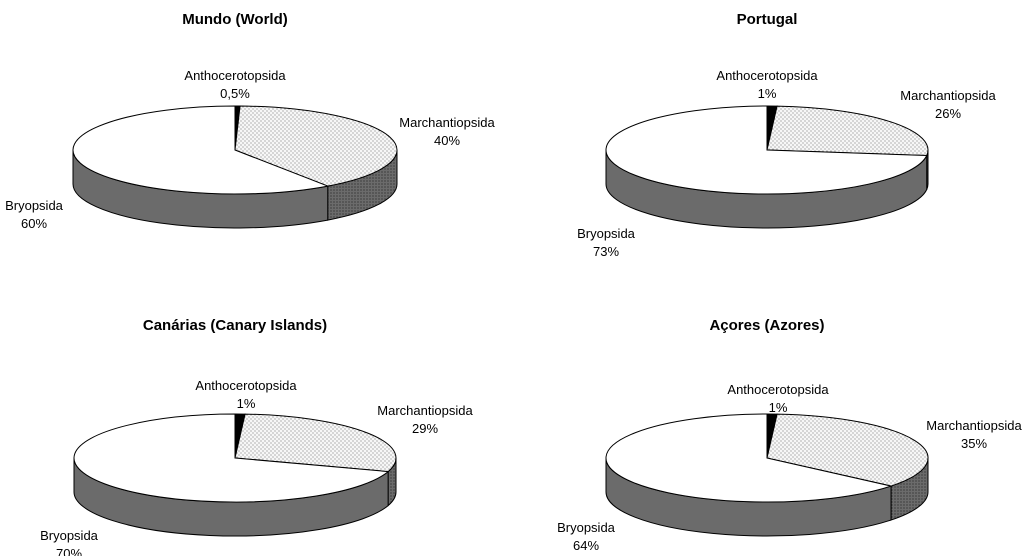 This screenshot has width=1026, height=556. I want to click on slice-value-marchantiopsida: 40%, so click(447, 140).